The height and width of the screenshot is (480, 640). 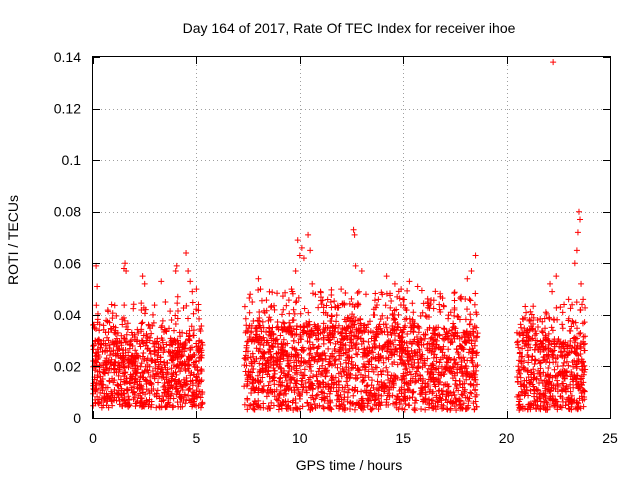 I want to click on y-tick-labels: 0 0.02 0.04 0.06 0.08 0.1 0.12 0.14, so click(x=67, y=237).